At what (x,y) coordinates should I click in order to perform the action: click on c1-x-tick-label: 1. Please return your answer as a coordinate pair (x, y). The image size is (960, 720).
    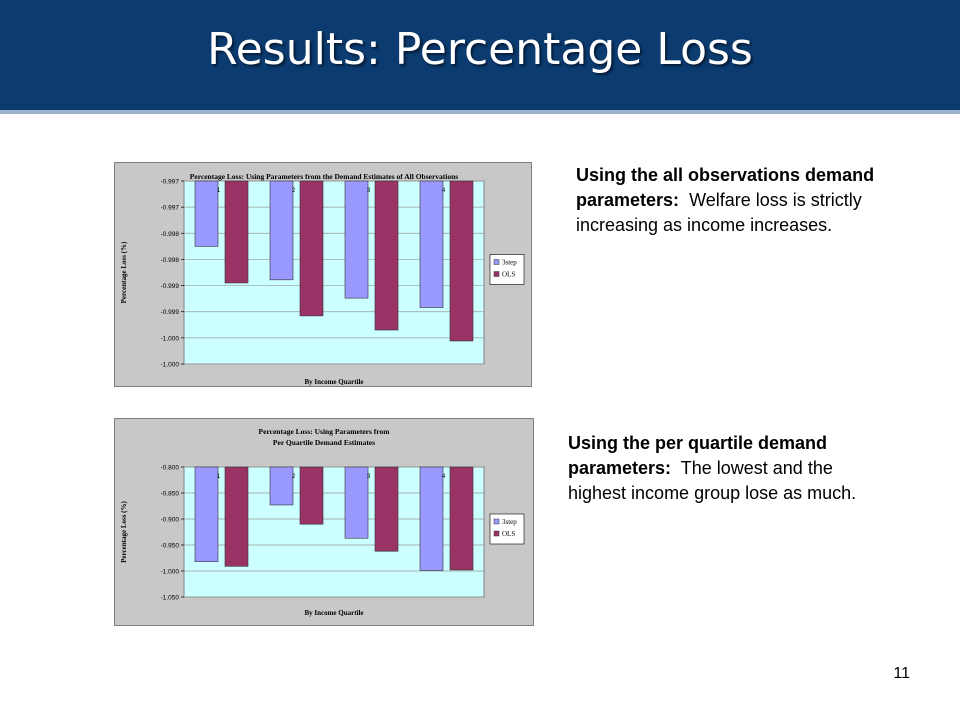
    Looking at the image, I should click on (219, 191).